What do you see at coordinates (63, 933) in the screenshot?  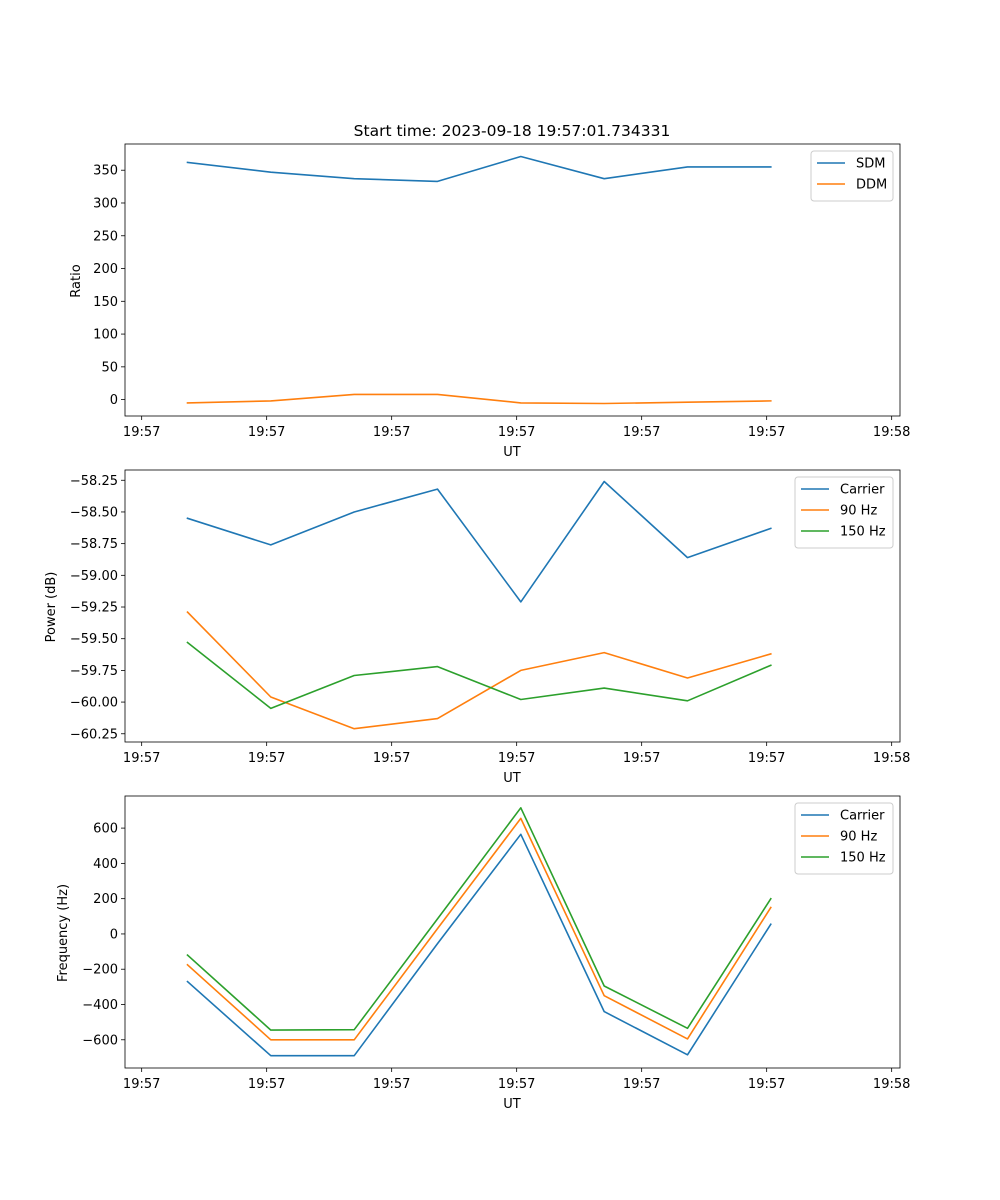 I see `frequency-y-axis-label: Frequency (Hz)` at bounding box center [63, 933].